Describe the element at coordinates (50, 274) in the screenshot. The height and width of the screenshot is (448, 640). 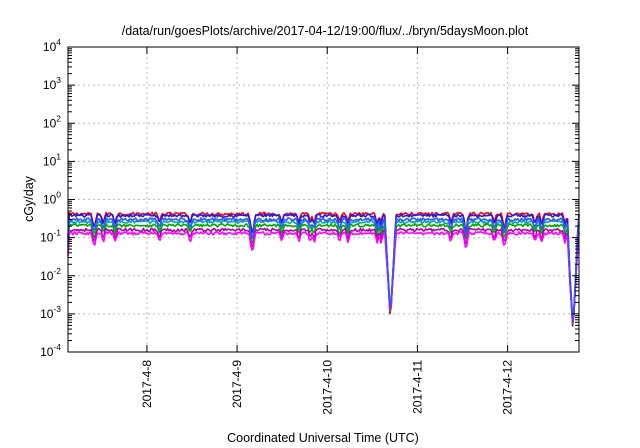
I see `y-tick-label: 10⁻²` at that location.